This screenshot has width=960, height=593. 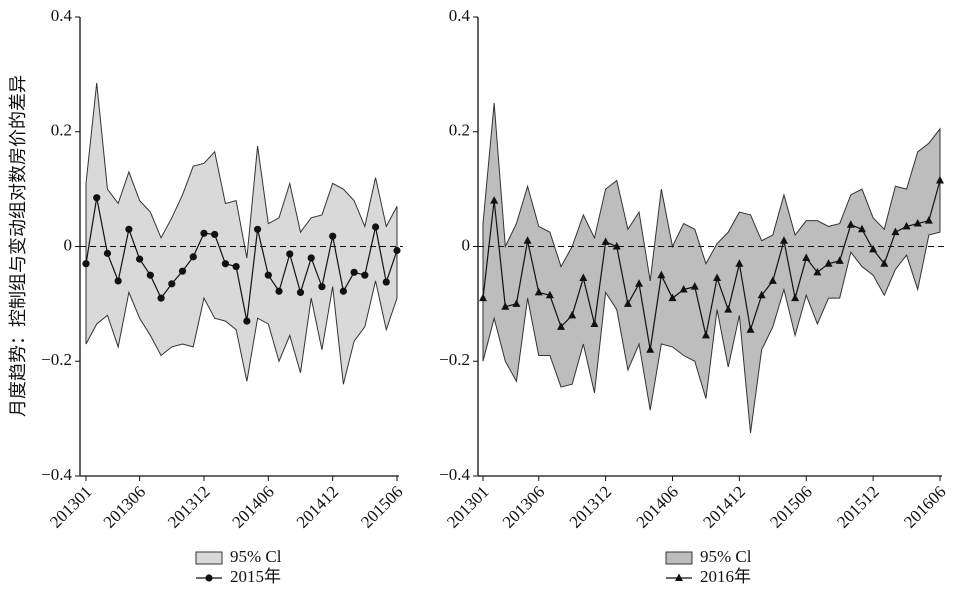 I want to click on x-tick-label: 201306, so click(x=523, y=506).